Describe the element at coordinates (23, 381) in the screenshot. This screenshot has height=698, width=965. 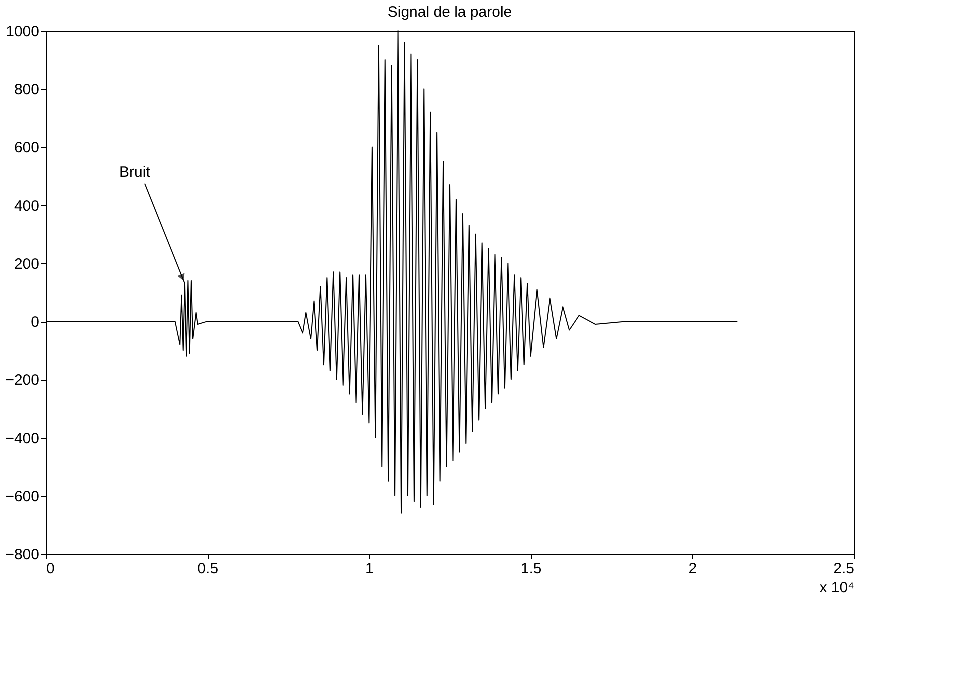
I see `y-tick-label: −200` at that location.